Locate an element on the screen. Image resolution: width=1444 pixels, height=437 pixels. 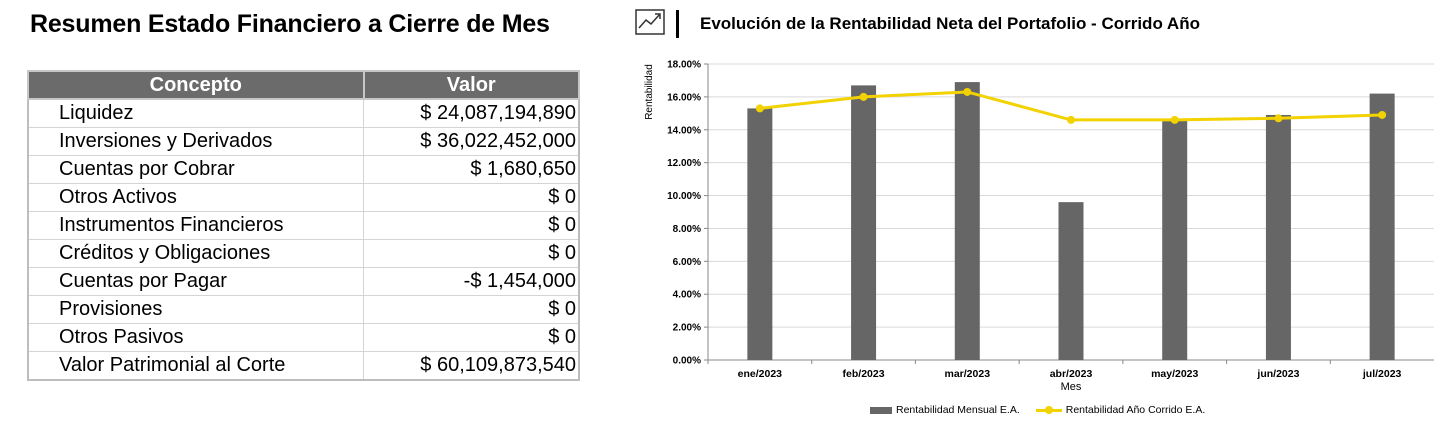
legend-item-ytd: Rentabilidad Año Corrido E.A. is located at coordinates (1120, 410).